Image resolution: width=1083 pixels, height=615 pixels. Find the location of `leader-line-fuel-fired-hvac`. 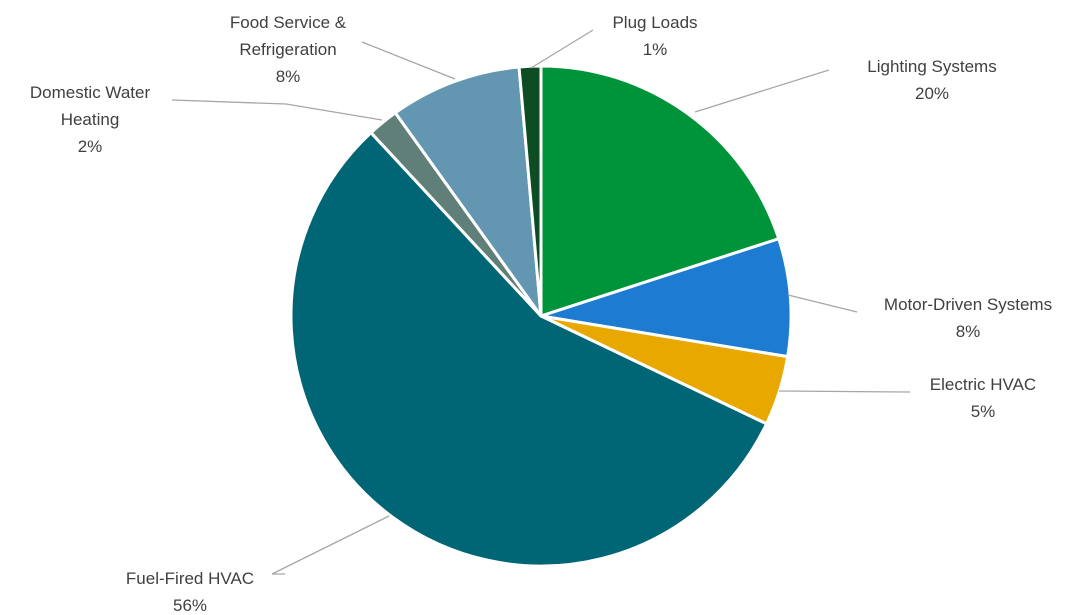

leader-line-fuel-fired-hvac is located at coordinates (330, 545).